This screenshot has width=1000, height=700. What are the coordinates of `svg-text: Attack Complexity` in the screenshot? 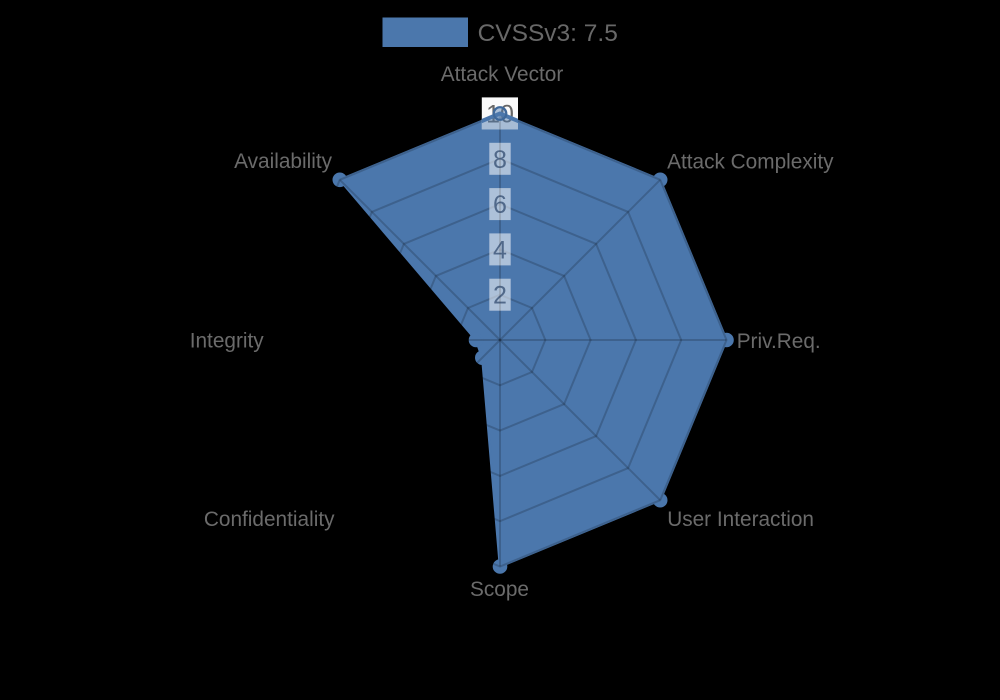 It's located at (750, 161).